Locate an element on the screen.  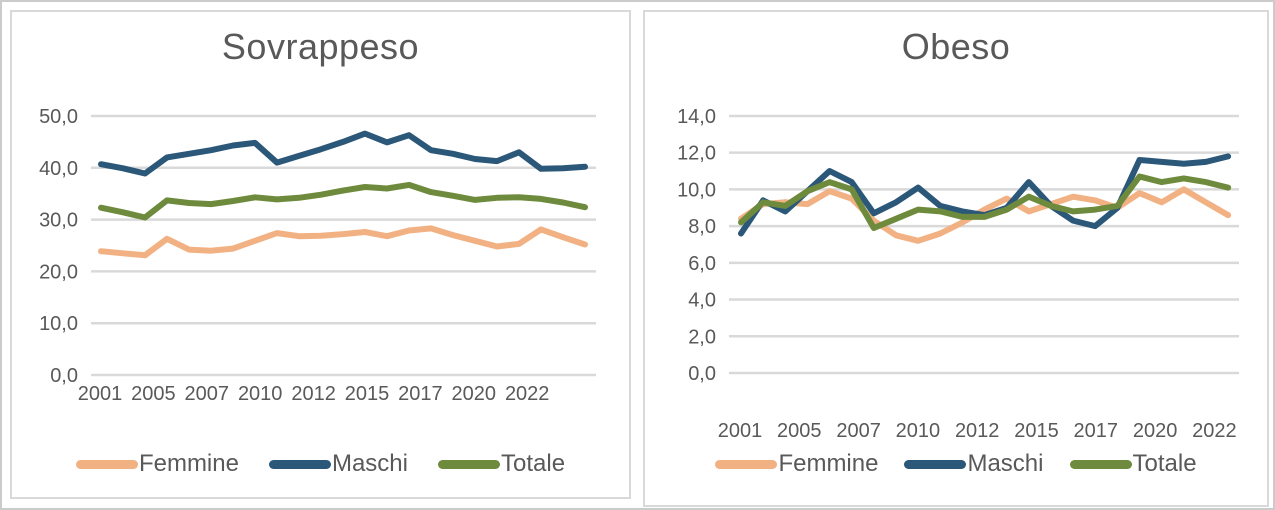
legend-obeso: Femmine Maschi Totale is located at coordinates (956, 464).